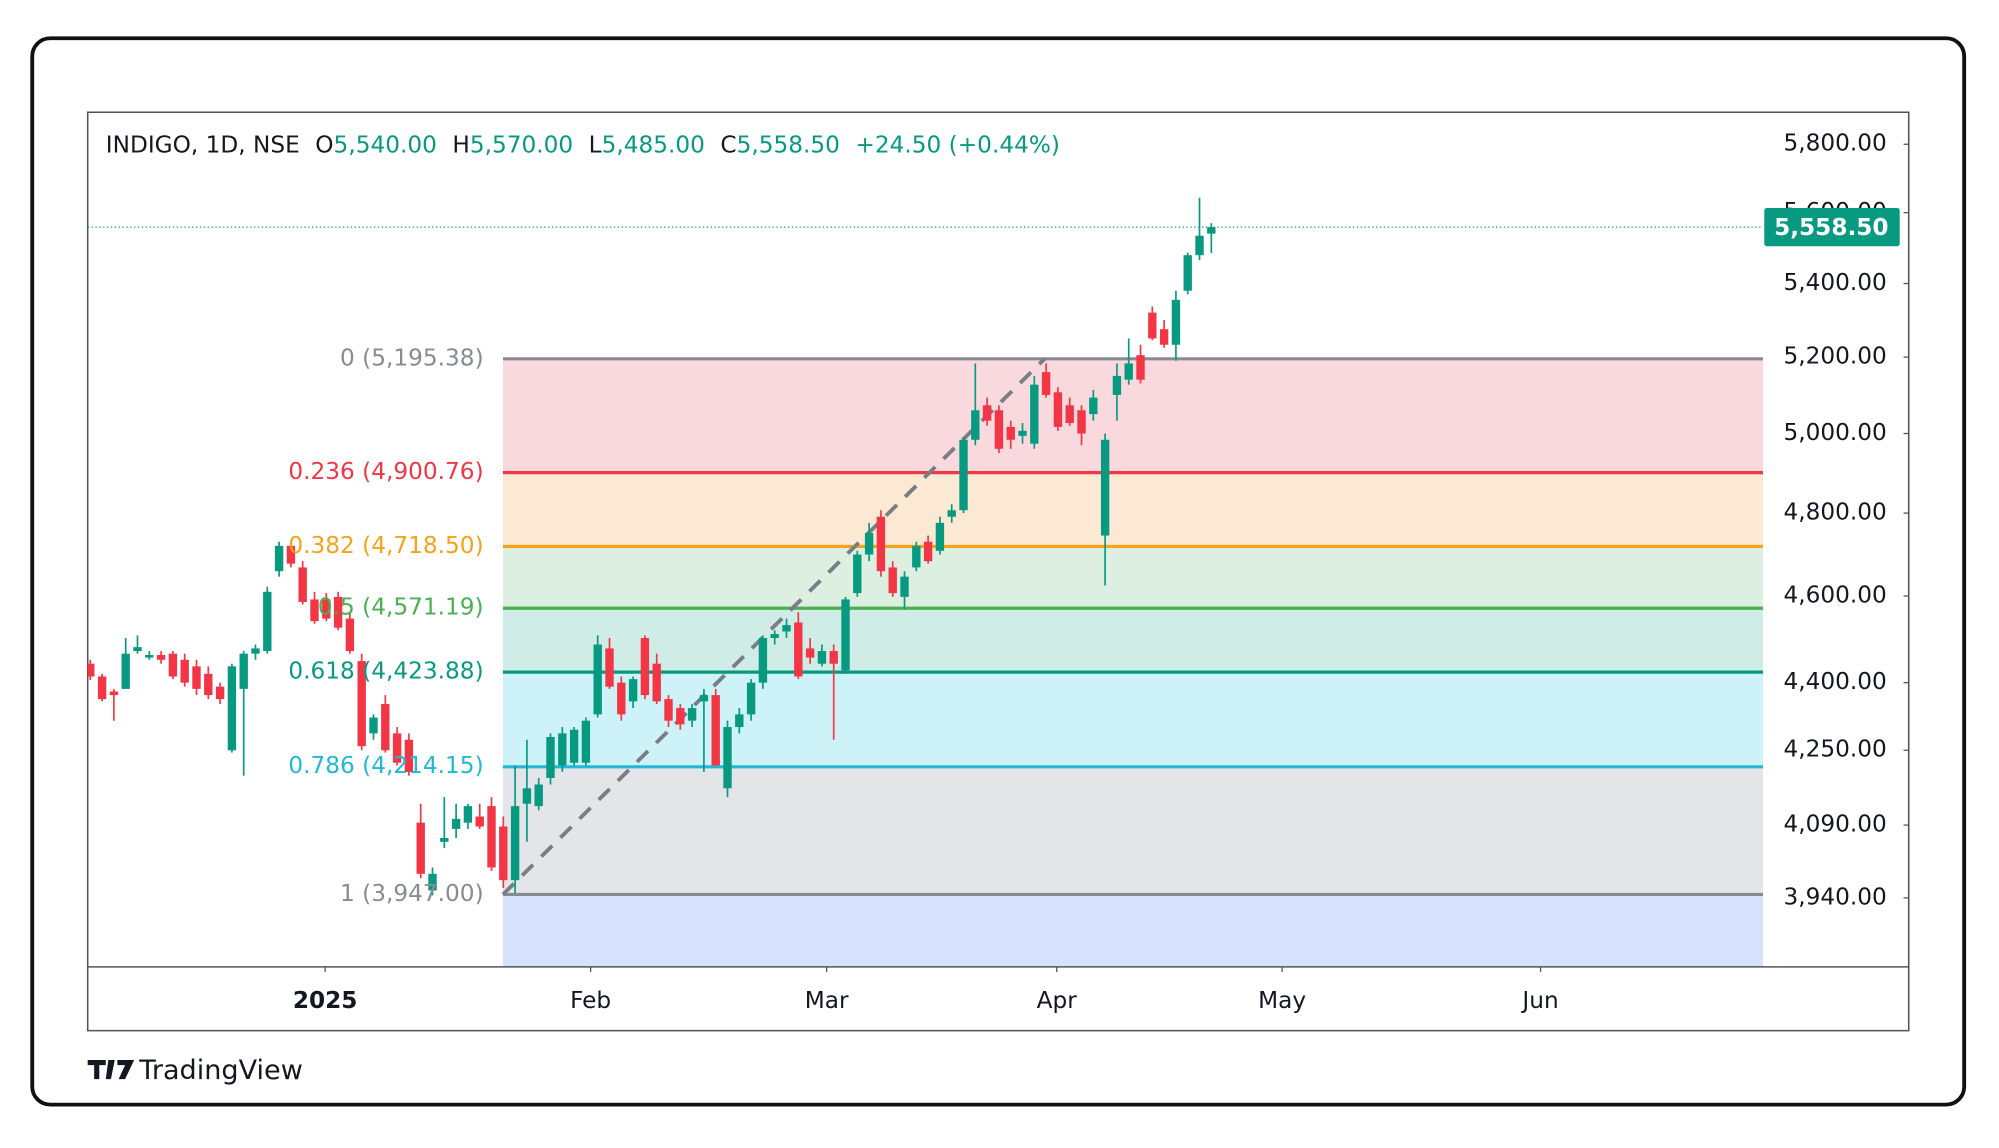 The width and height of the screenshot is (1999, 1148). What do you see at coordinates (653, 145) in the screenshot?
I see `ohlc-value: 5,485.00` at bounding box center [653, 145].